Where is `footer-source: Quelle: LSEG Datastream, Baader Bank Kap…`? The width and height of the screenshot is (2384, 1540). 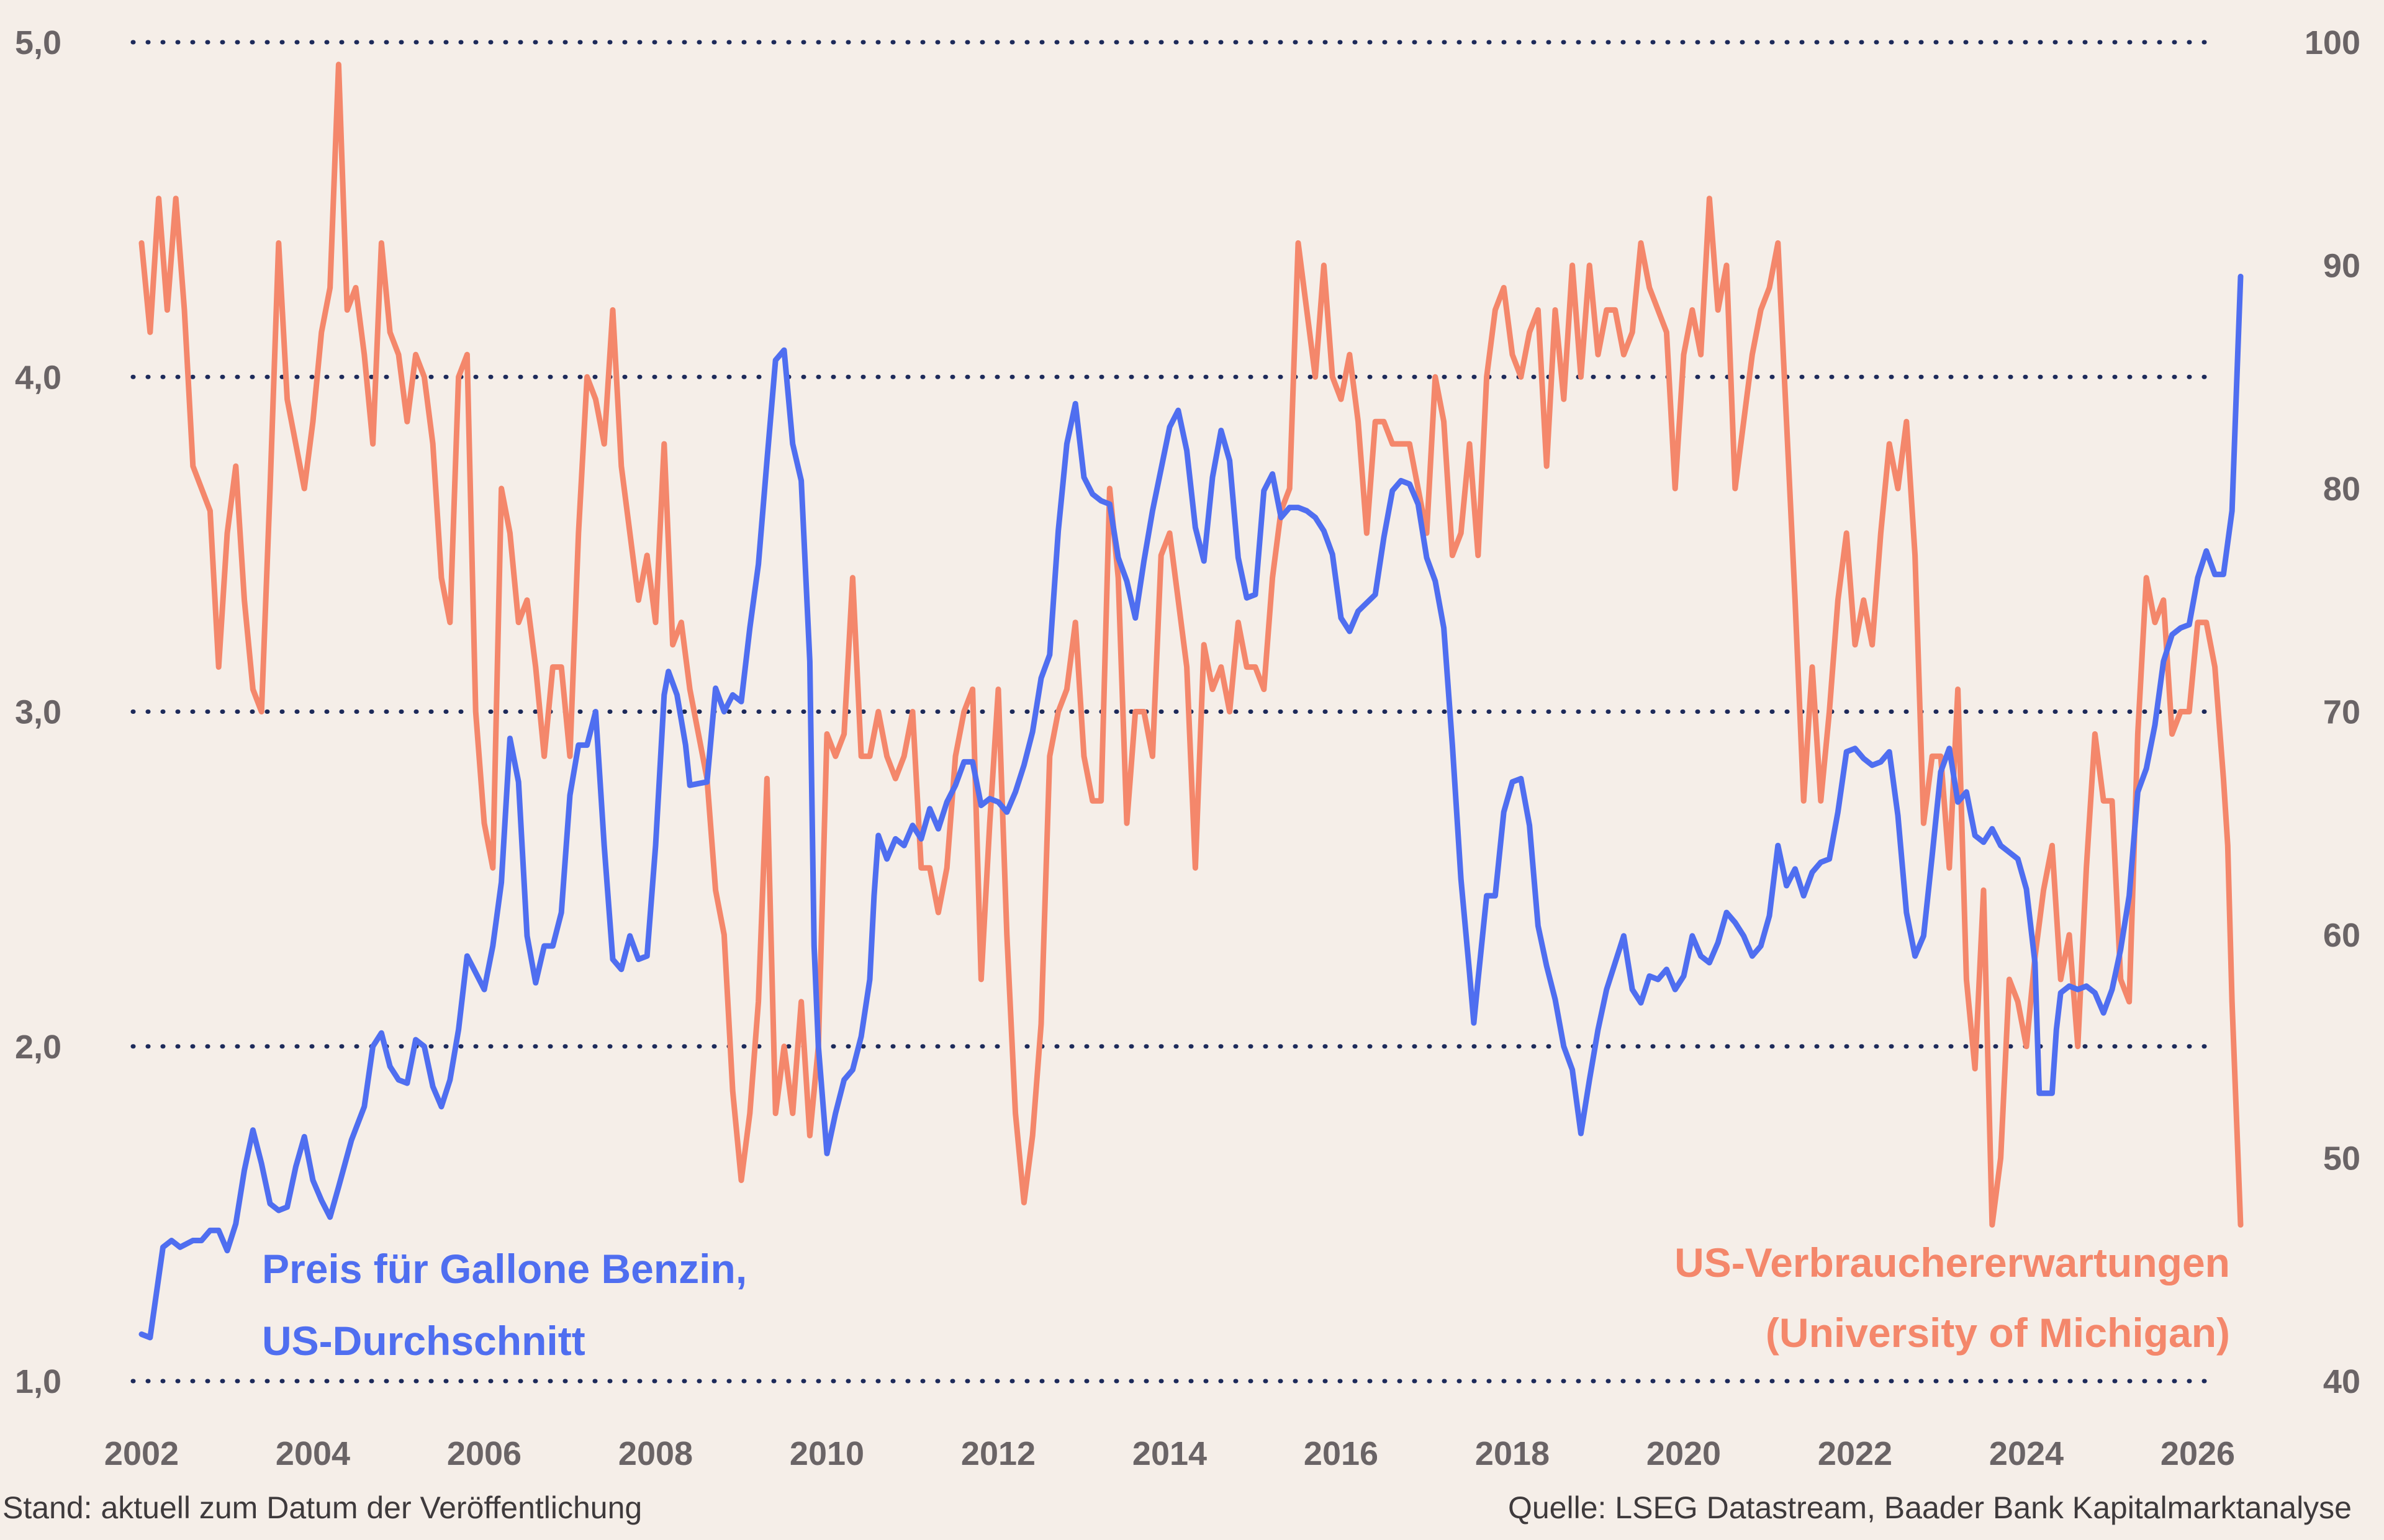
footer-source: Quelle: LSEG Datastream, Baader Bank Kap… is located at coordinates (1930, 1507).